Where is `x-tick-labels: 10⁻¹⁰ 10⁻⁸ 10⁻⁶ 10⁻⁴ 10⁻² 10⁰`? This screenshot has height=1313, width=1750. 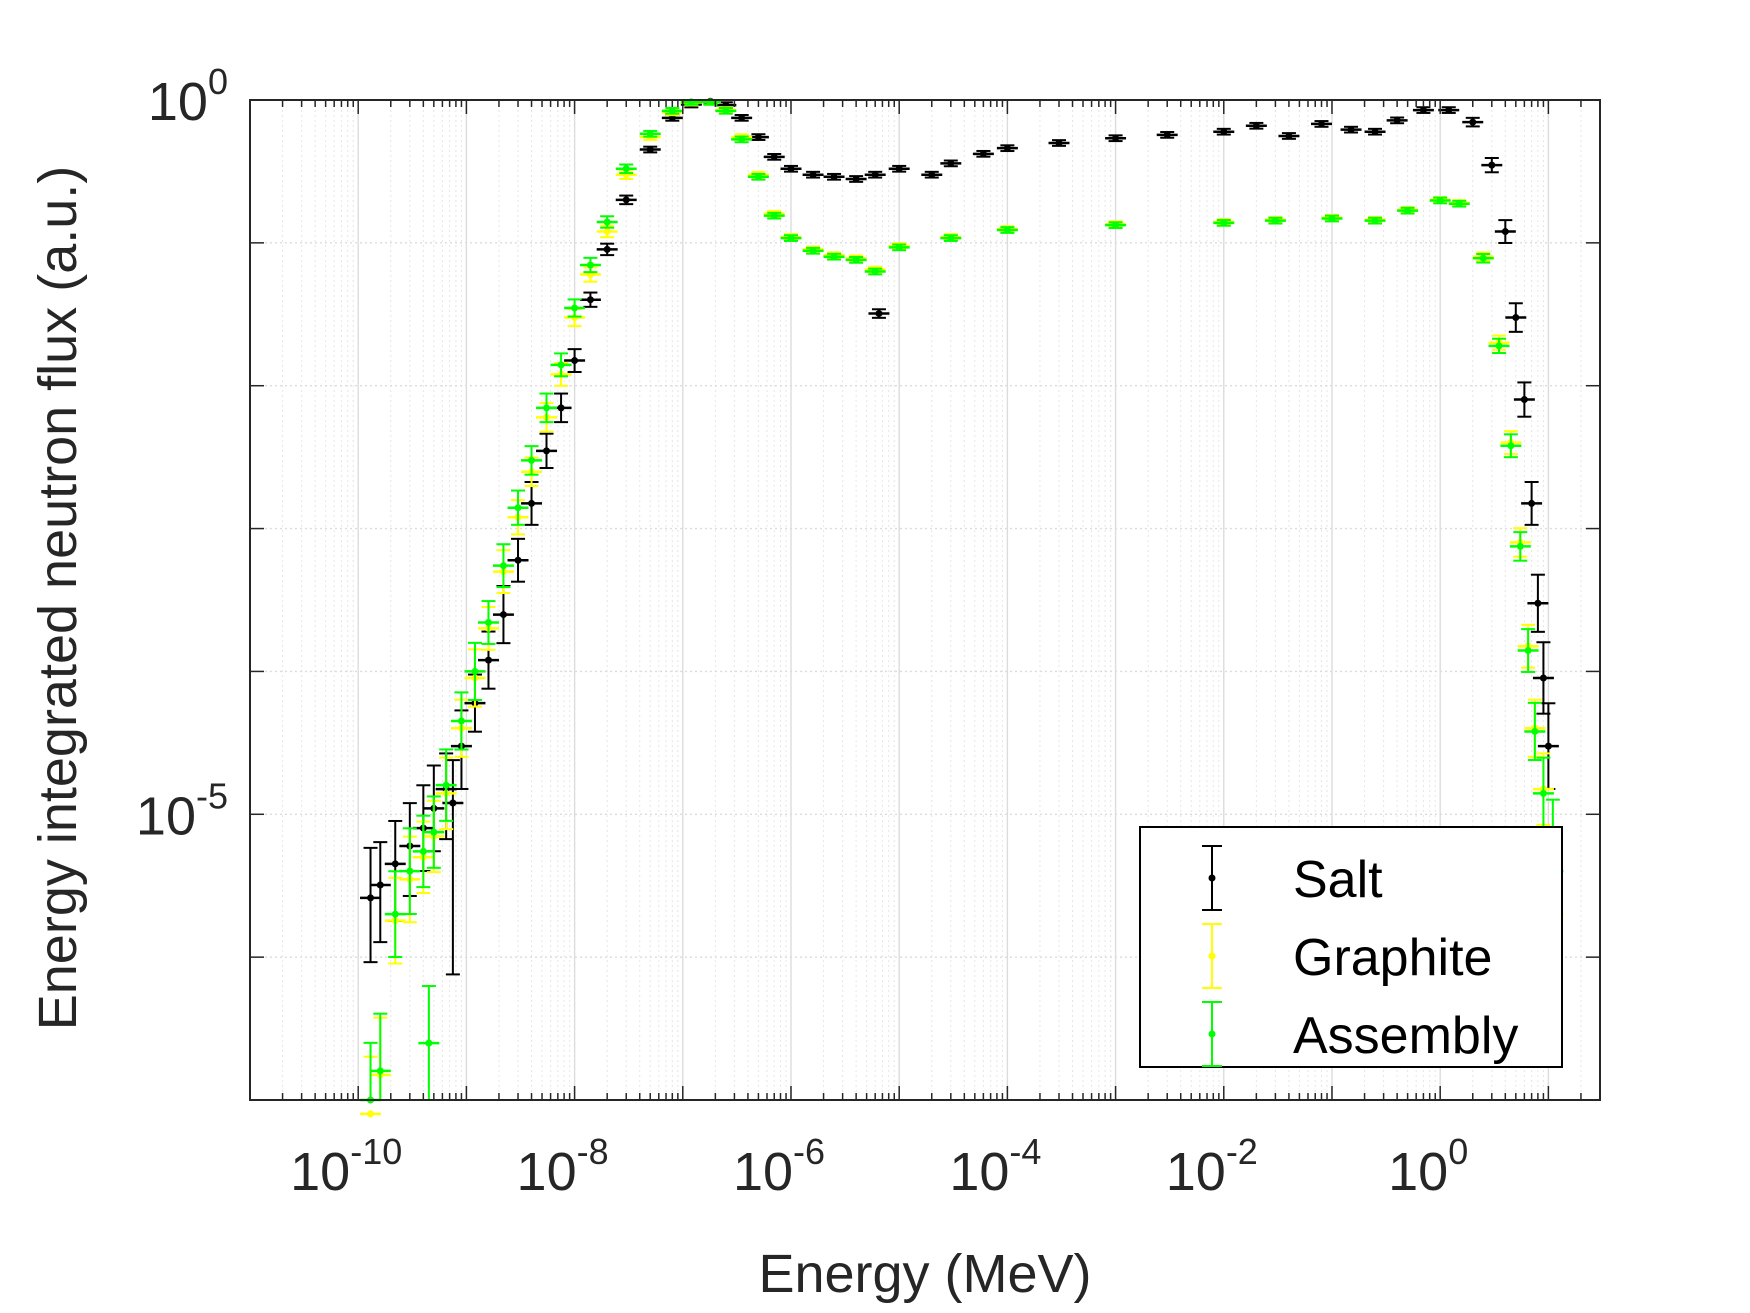
x-tick-labels: 10⁻¹⁰ 10⁻⁸ 10⁻⁶ 10⁻⁴ 10⁻² 10⁰ is located at coordinates (879, 1166).